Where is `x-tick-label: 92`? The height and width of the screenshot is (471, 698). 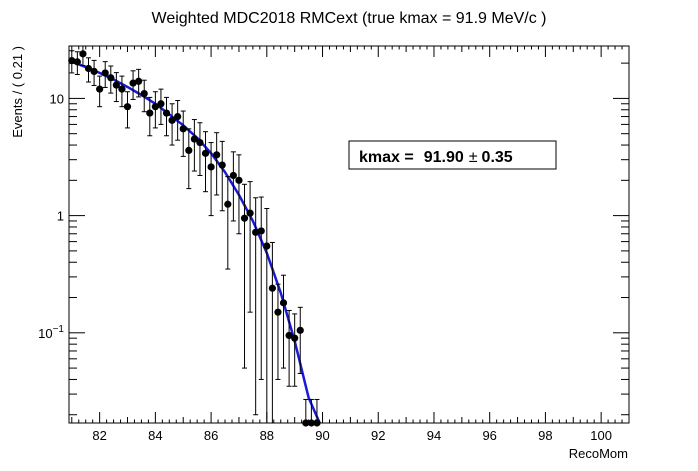 x-tick-label: 92 is located at coordinates (378, 435).